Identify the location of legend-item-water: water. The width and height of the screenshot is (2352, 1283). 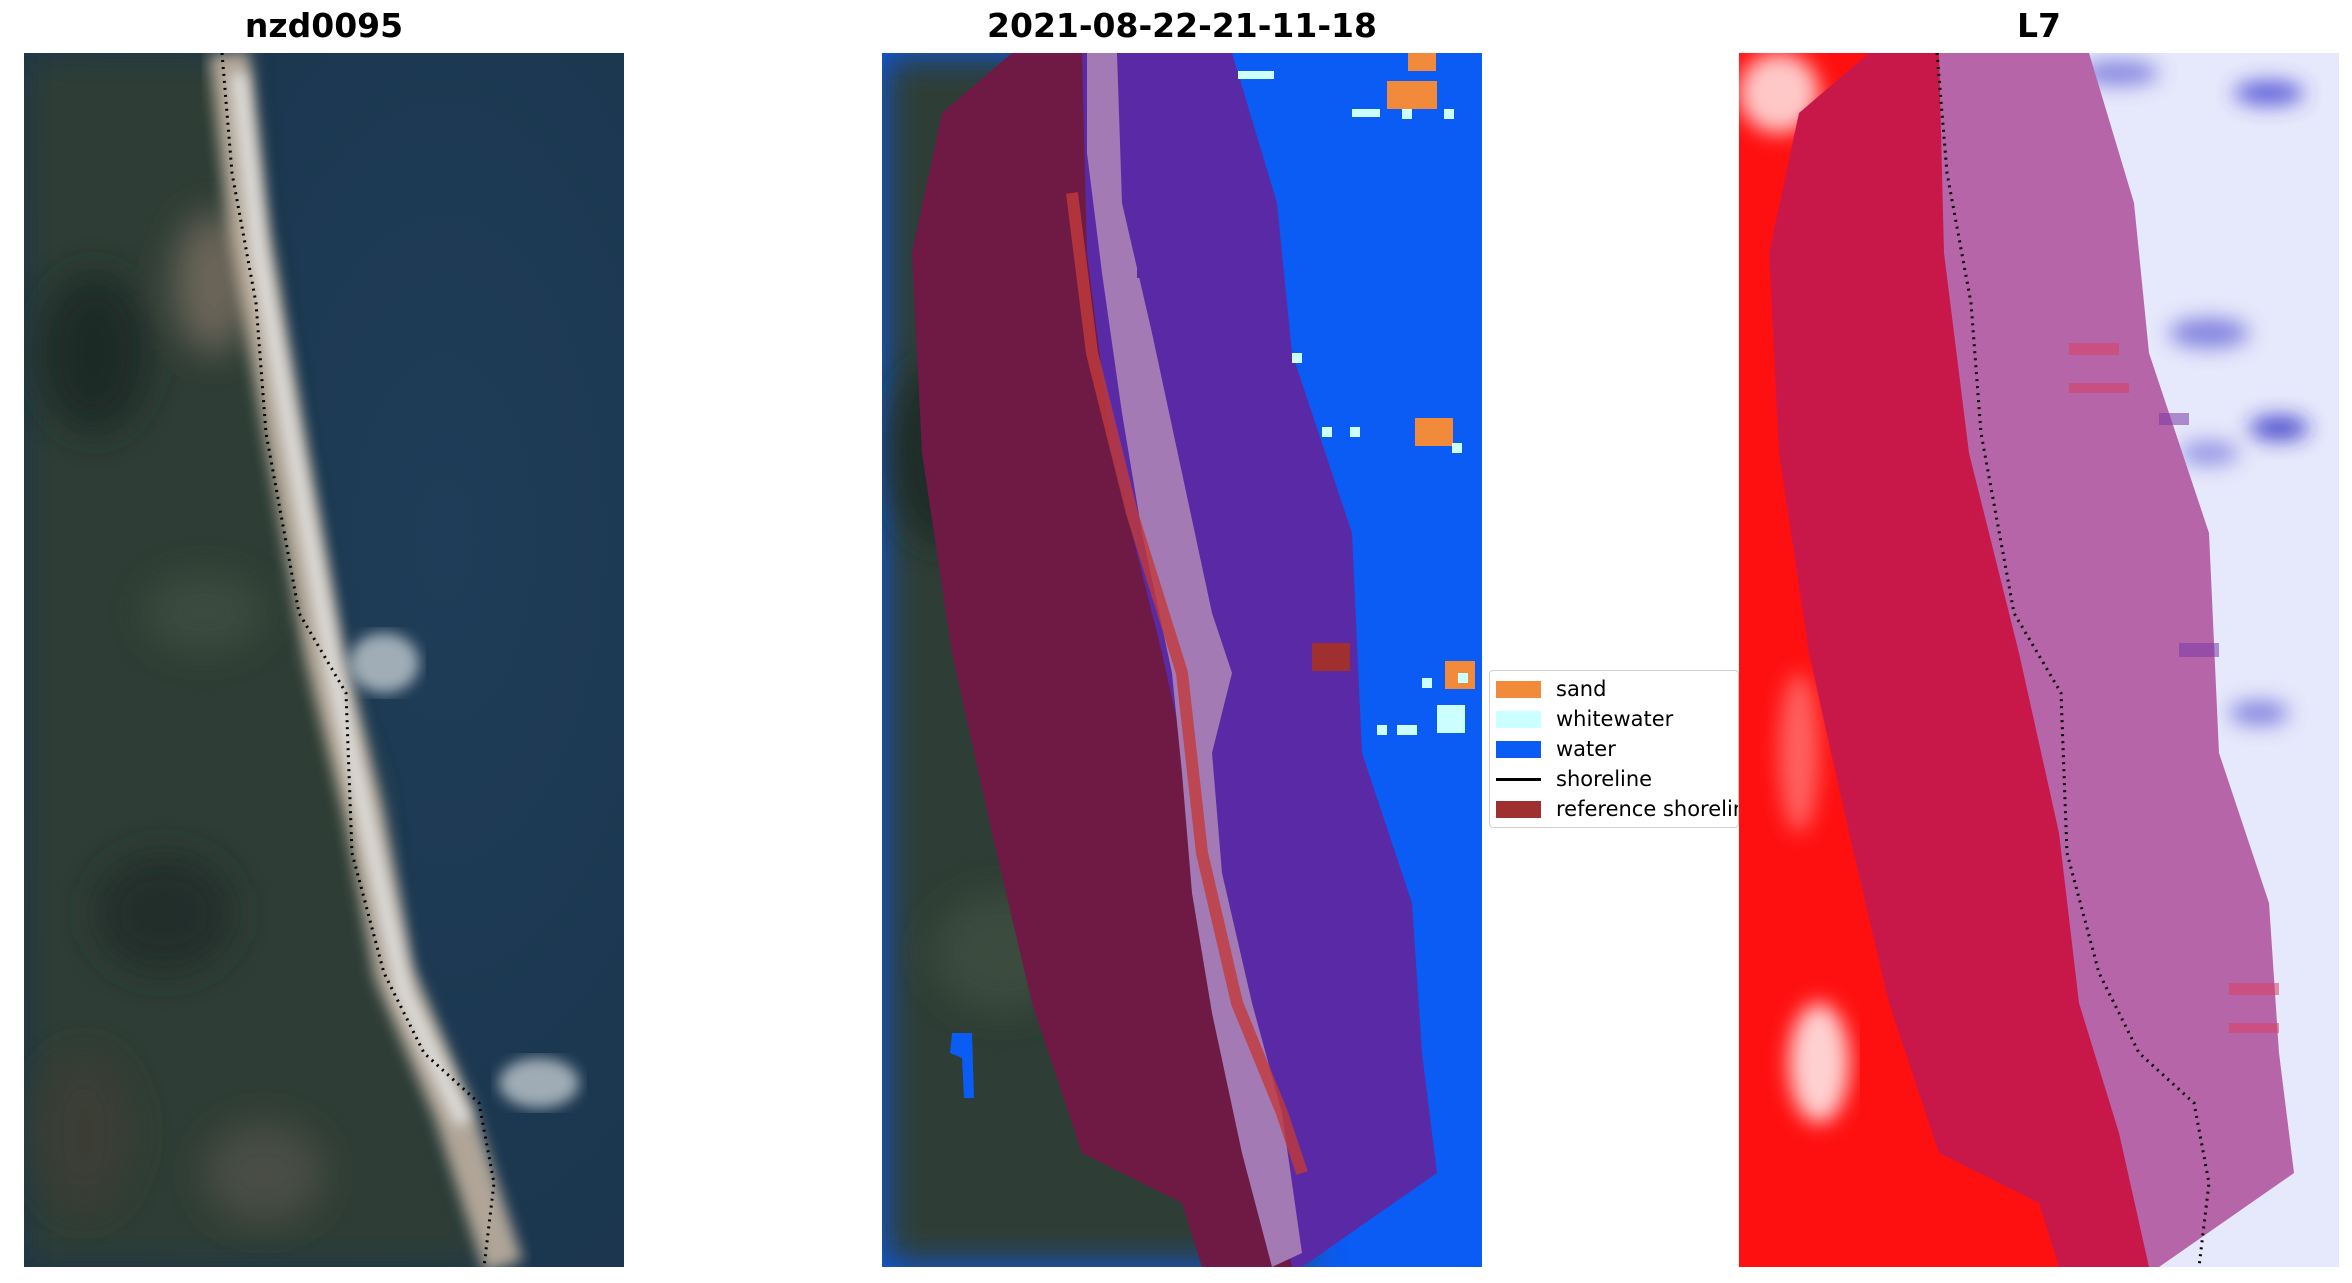
(1556, 749).